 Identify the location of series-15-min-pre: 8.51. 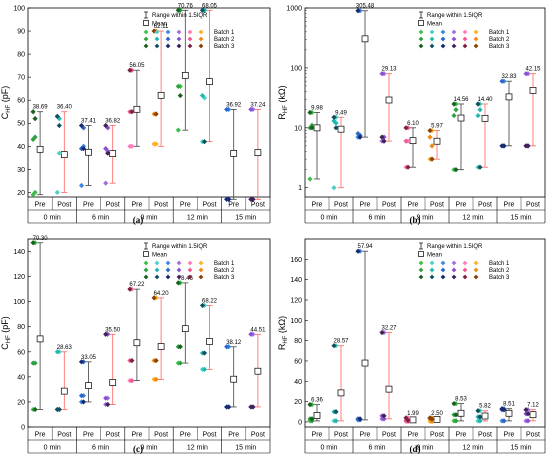
(507, 413).